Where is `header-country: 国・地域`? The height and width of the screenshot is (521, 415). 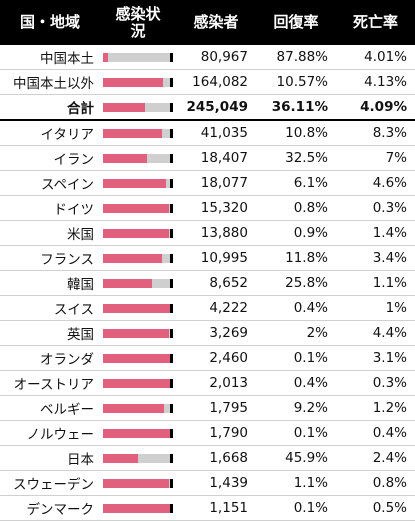
header-country: 国・地域 is located at coordinates (49, 22).